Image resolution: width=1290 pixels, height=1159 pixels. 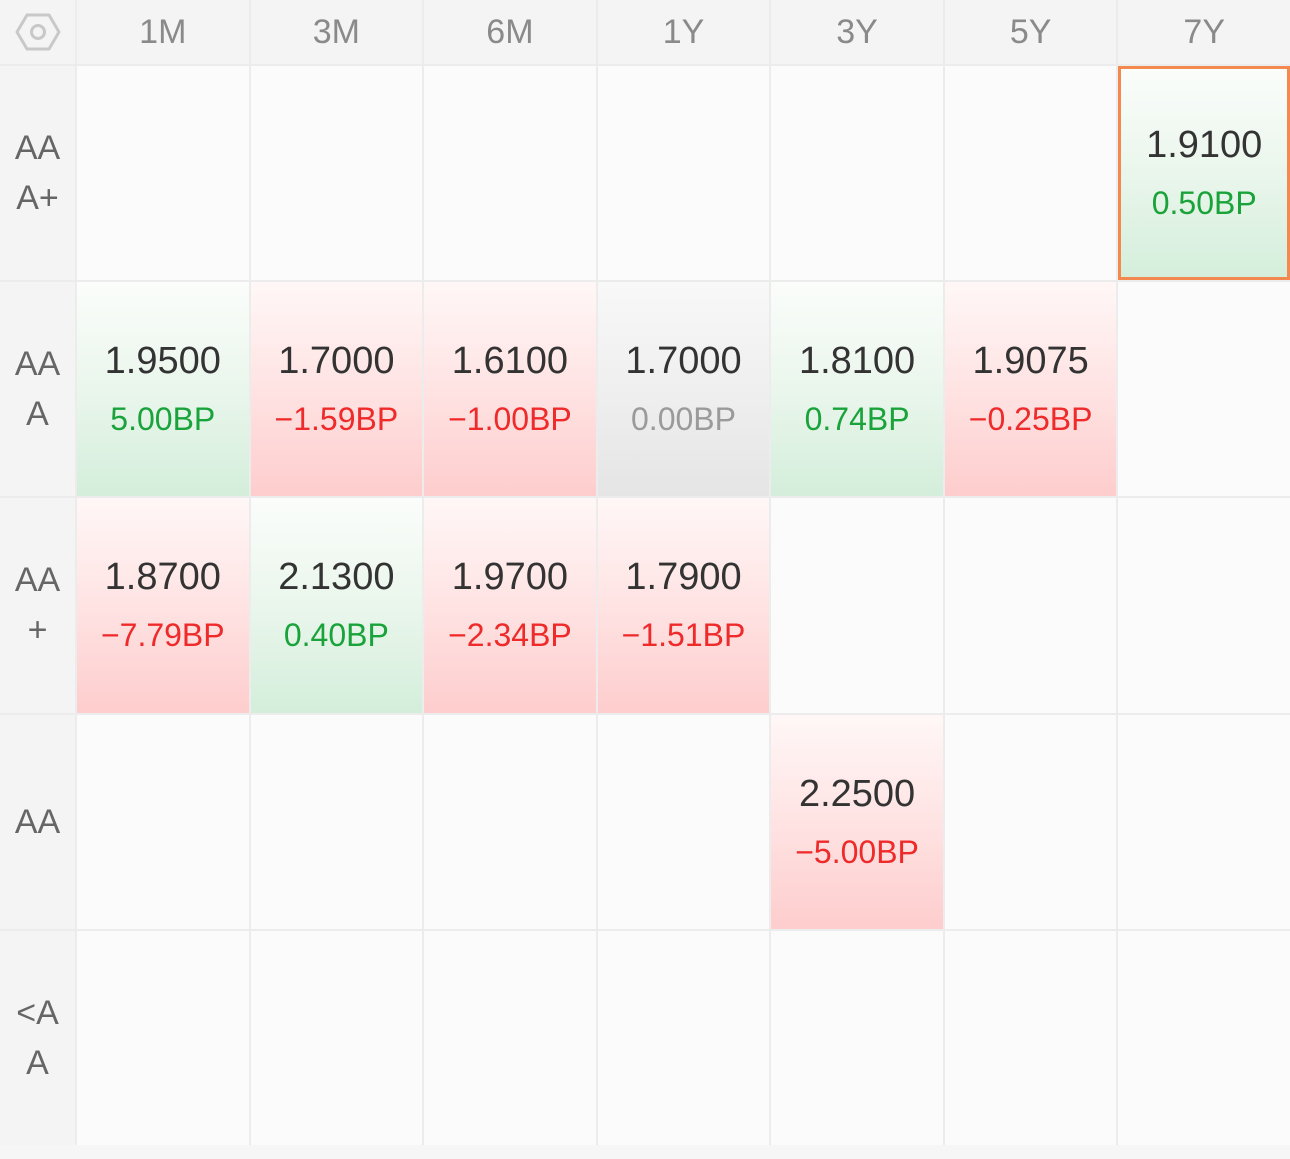 What do you see at coordinates (336, 605) in the screenshot?
I see `rate-cell: 2.1300 0.40BP` at bounding box center [336, 605].